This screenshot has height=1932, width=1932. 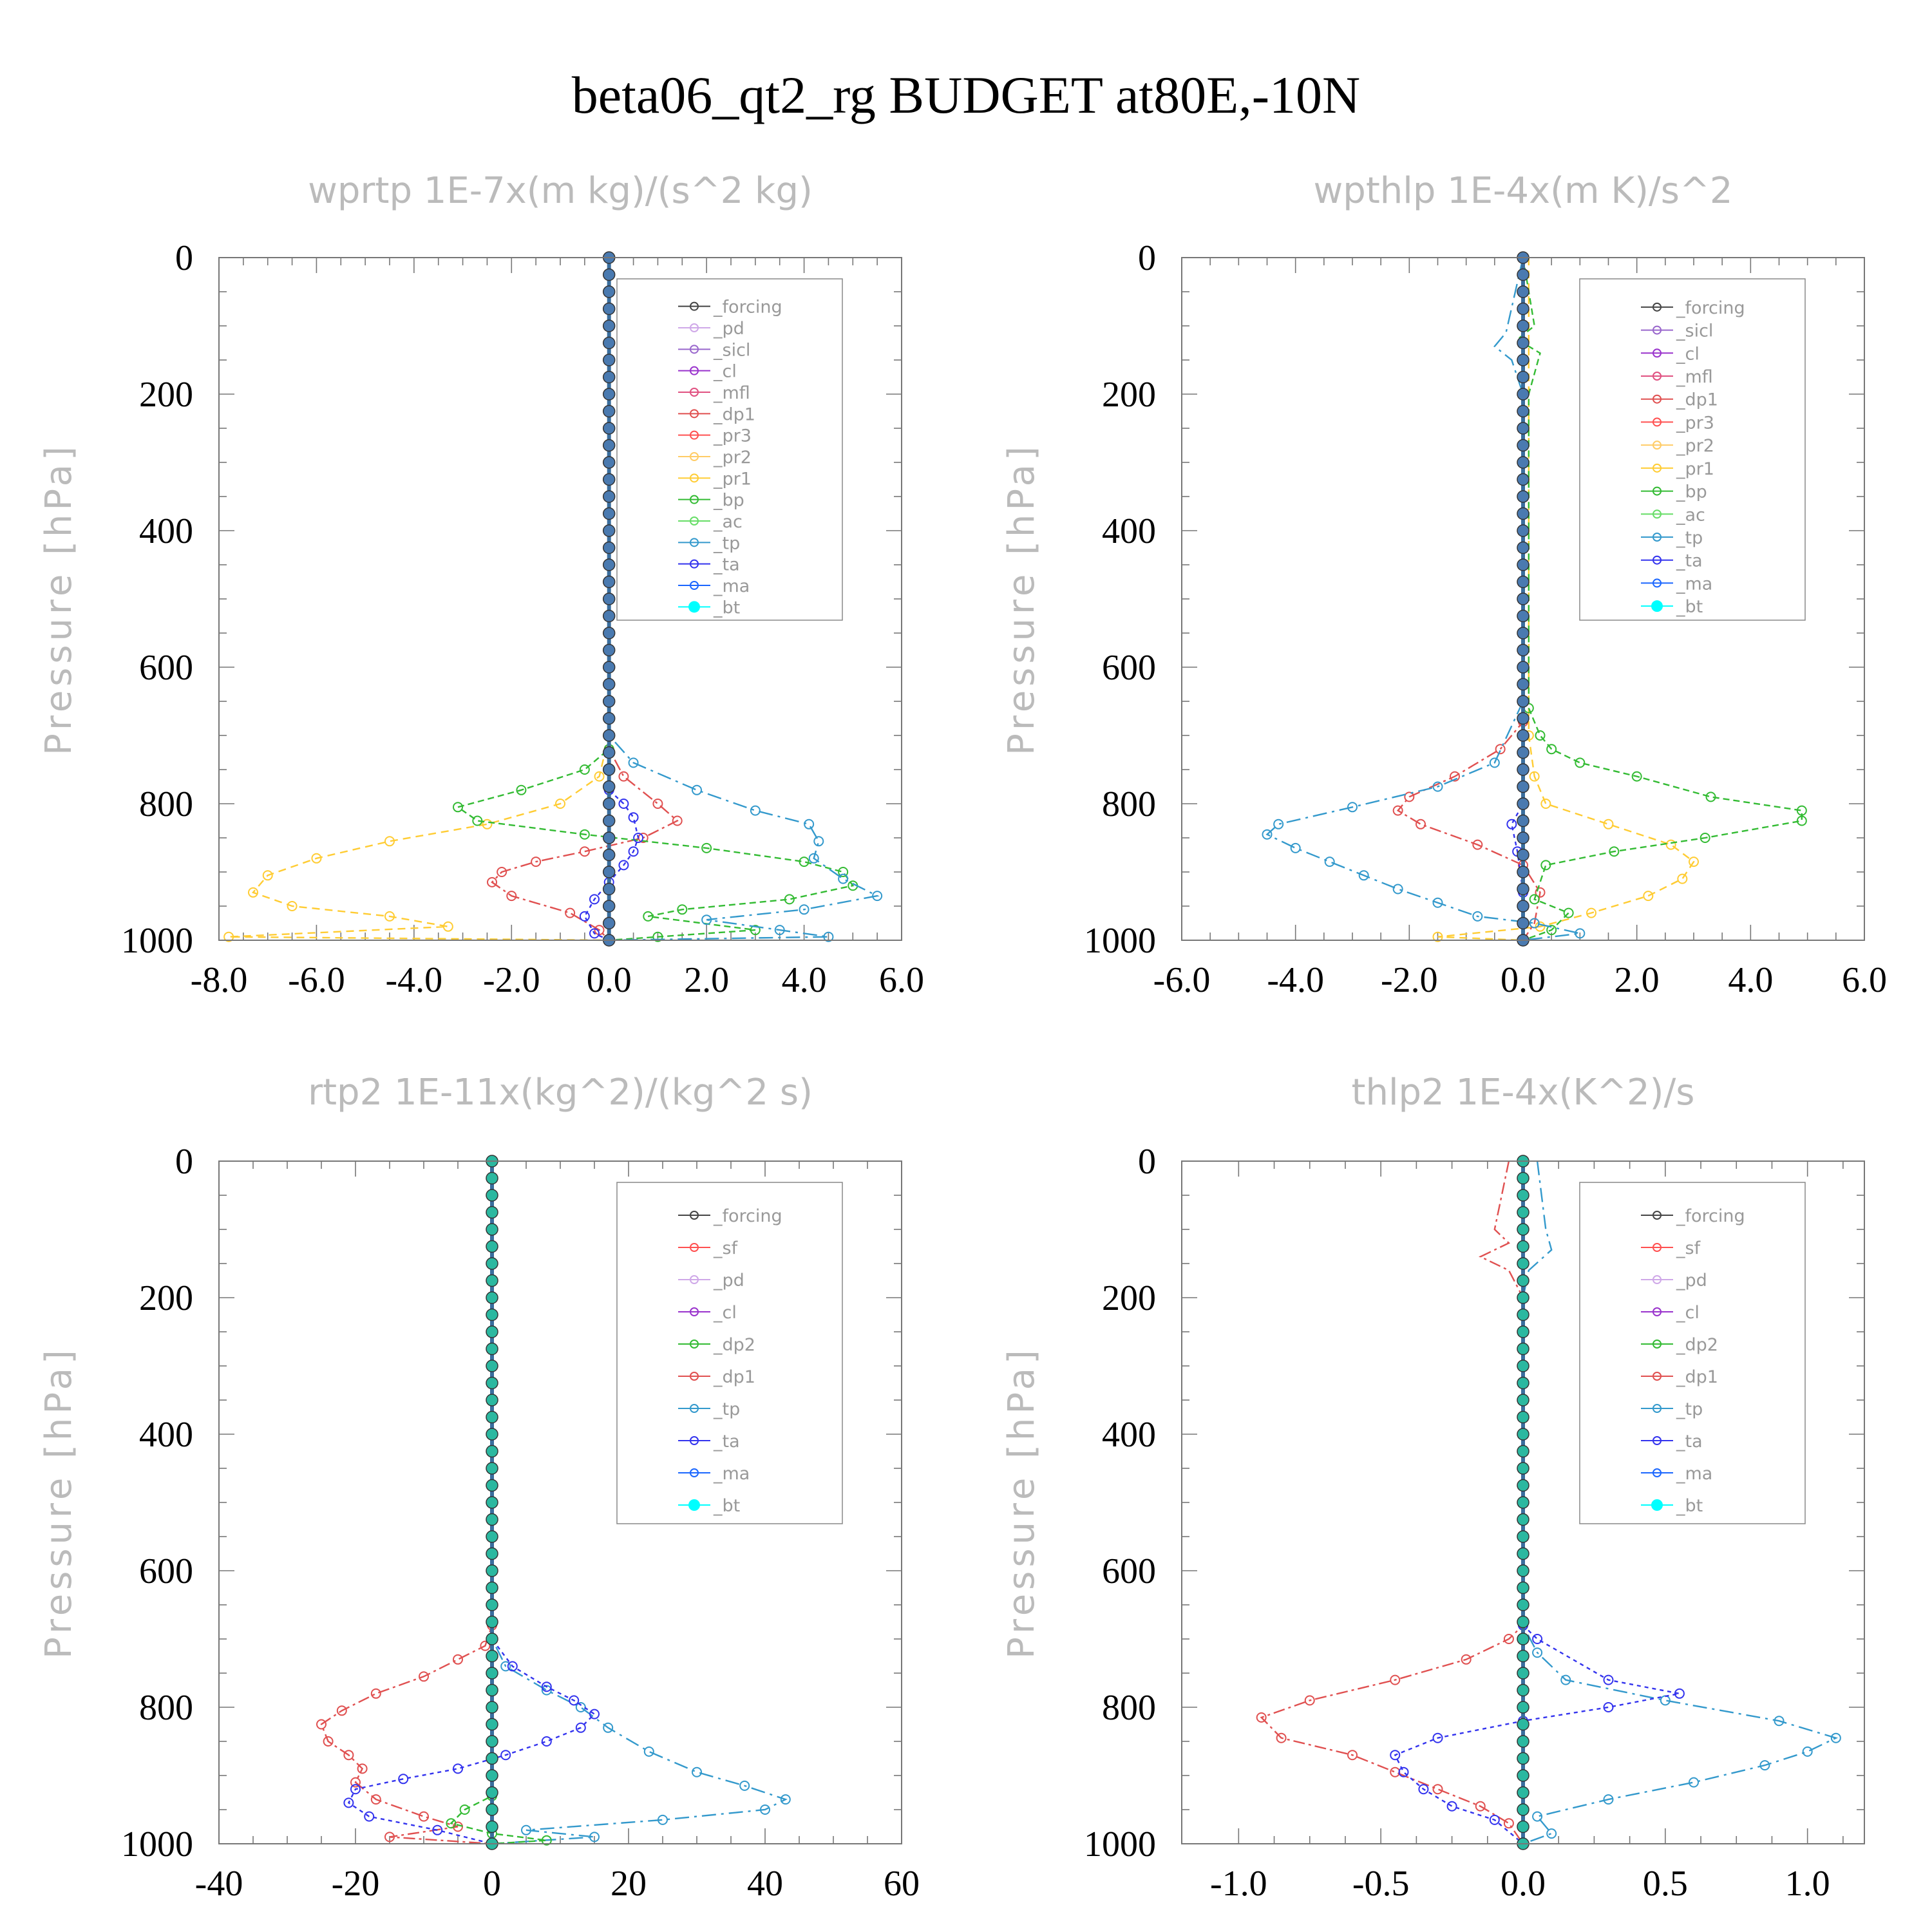 I want to click on y-tick-label: 1000, so click(x=157, y=941).